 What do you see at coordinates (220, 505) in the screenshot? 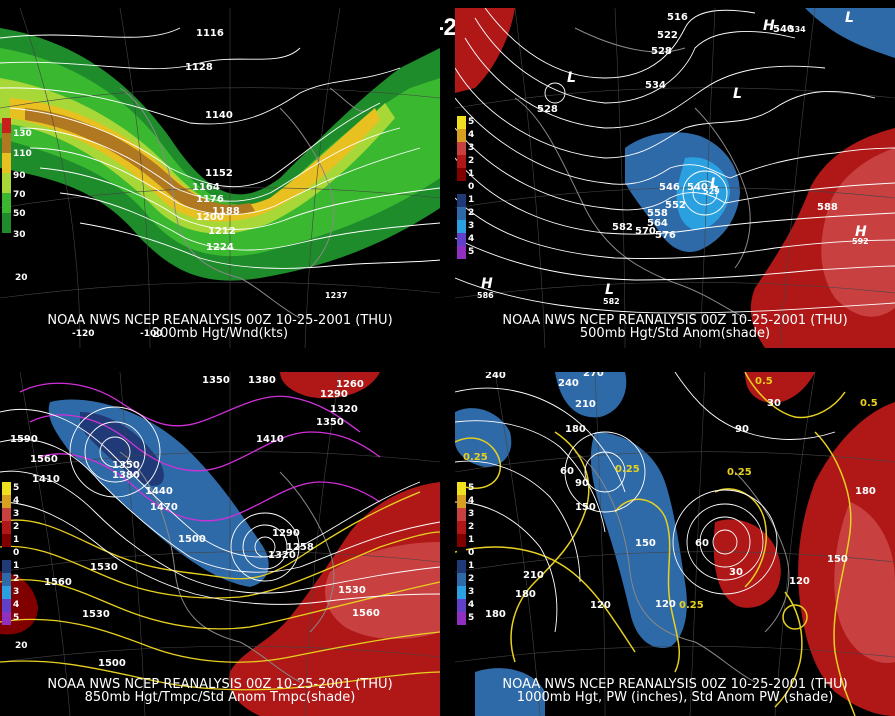
I see `height-contours` at bounding box center [220, 505].